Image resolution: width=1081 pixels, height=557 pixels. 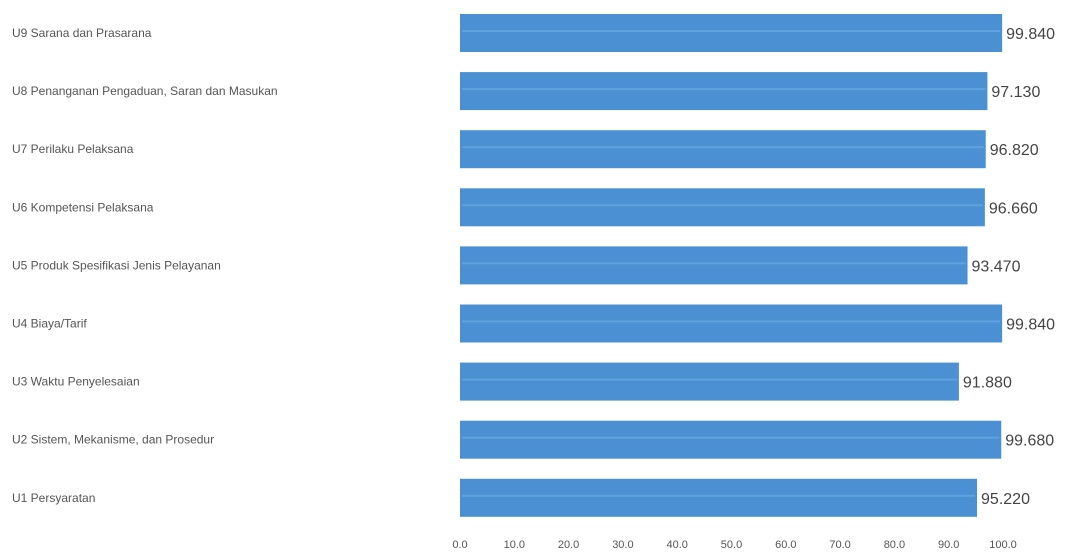 What do you see at coordinates (113, 440) in the screenshot?
I see `category-label: U2 Sistem, Mekanisme, dan Prosedur` at bounding box center [113, 440].